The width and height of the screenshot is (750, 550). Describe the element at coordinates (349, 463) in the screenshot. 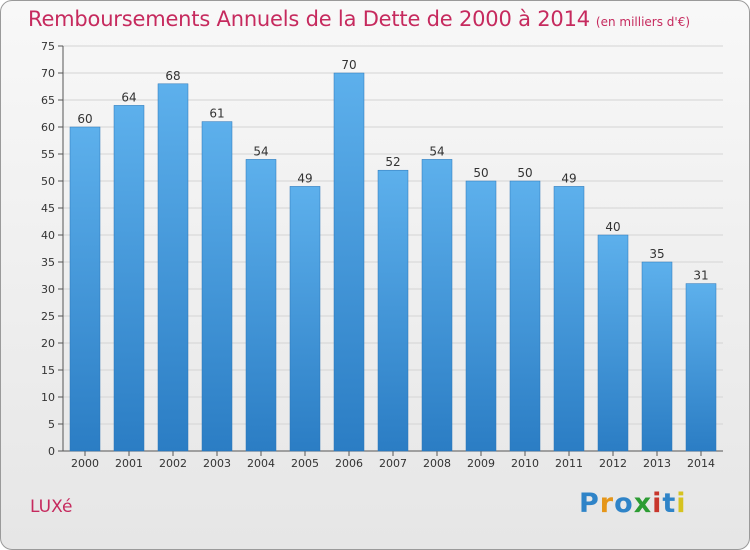

I see `x-tick-label: 2006` at that location.